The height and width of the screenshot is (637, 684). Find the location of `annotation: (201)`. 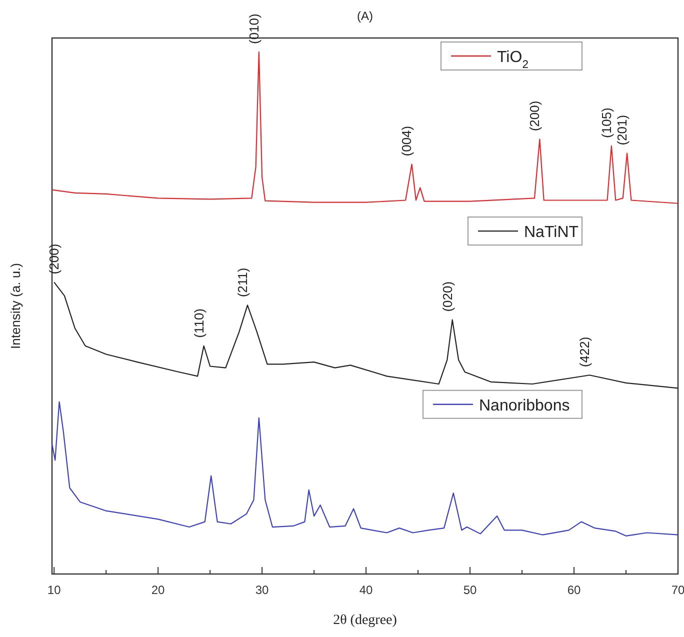

annotation: (201) is located at coordinates (622, 130).